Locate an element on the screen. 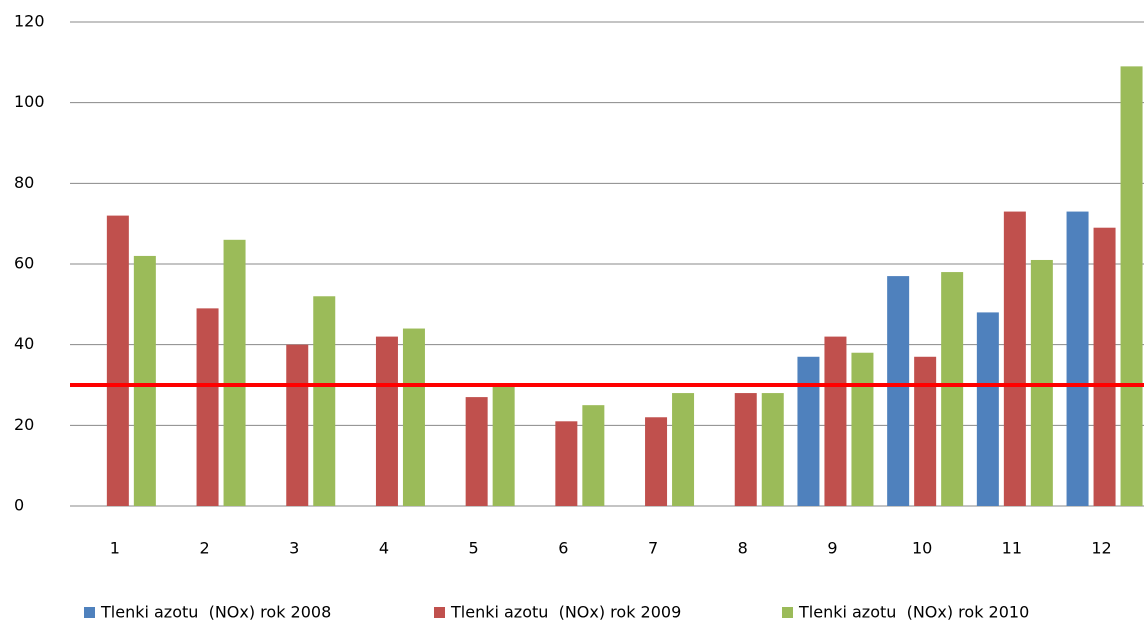 This screenshot has width=1144, height=628. x-tick-label: 5 is located at coordinates (474, 548).